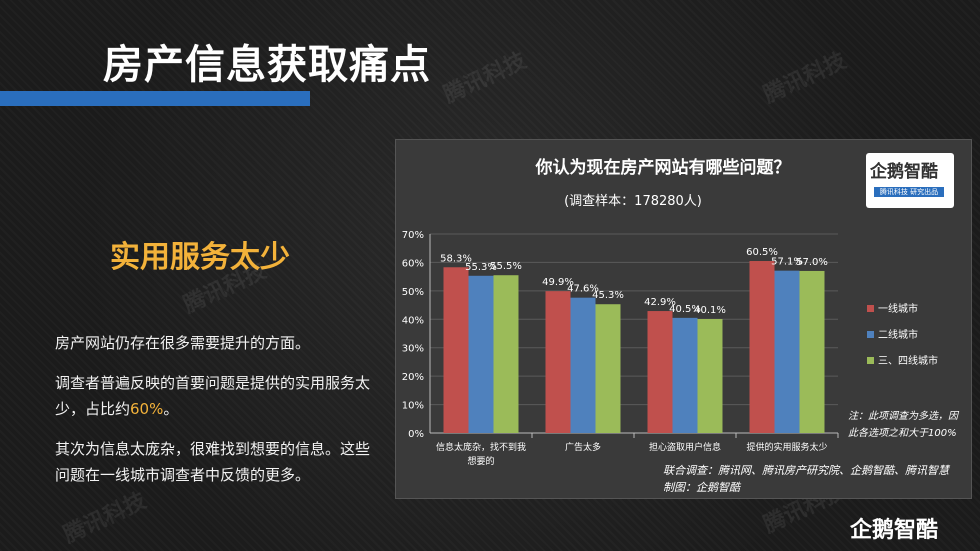 The width and height of the screenshot is (980, 551). What do you see at coordinates (480, 461) in the screenshot?
I see `x-category-label: 想要的` at bounding box center [480, 461].